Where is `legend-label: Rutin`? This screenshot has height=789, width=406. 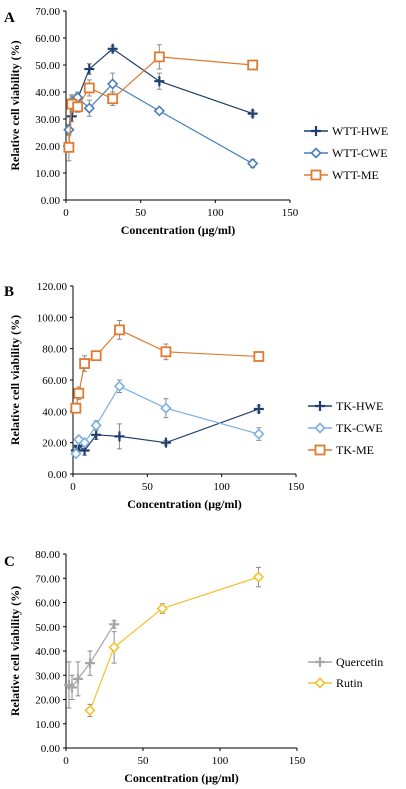
legend-label: Rutin is located at coordinates (349, 683).